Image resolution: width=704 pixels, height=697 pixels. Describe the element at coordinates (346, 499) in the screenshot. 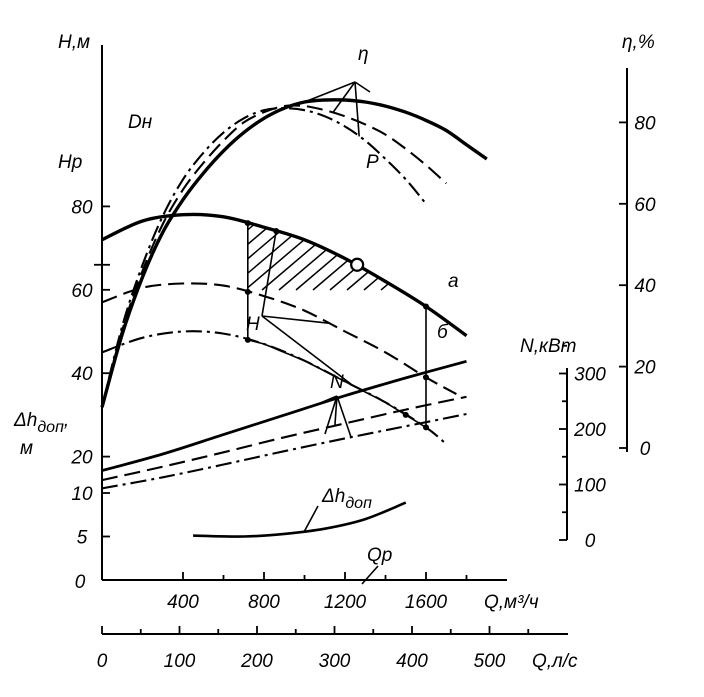

I see `label-npsh-curve: Δhдоп` at that location.